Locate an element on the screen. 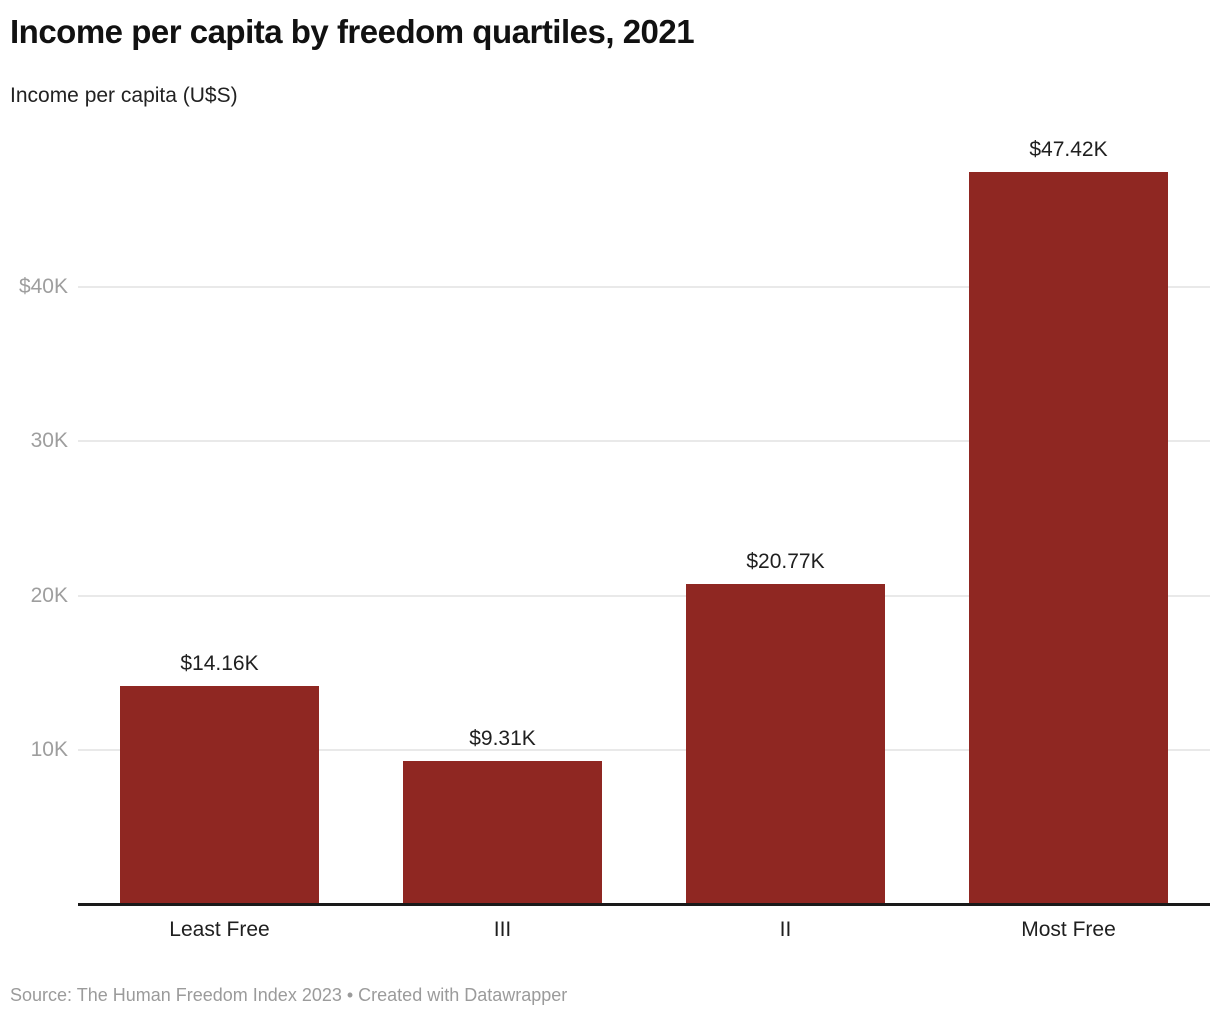 This screenshot has width=1220, height=1020. bar-value-label: $47.42K is located at coordinates (1068, 149).